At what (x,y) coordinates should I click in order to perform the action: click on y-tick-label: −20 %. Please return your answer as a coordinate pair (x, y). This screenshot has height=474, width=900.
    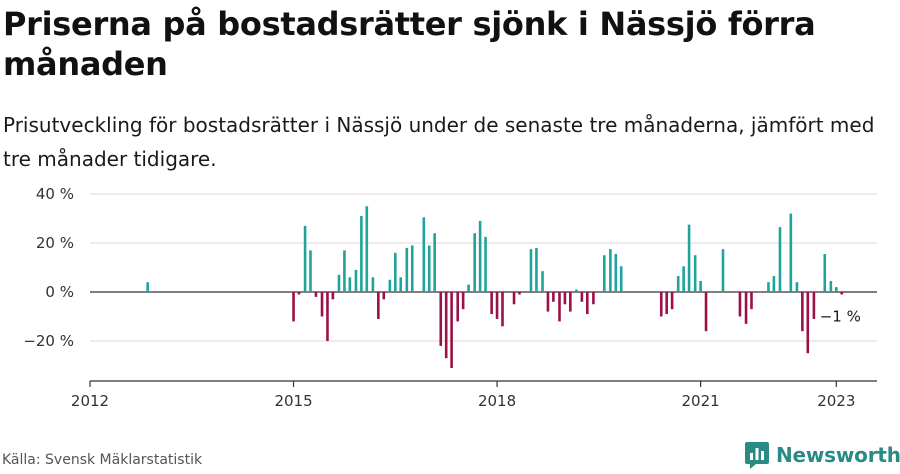
    Looking at the image, I should click on (48, 341).